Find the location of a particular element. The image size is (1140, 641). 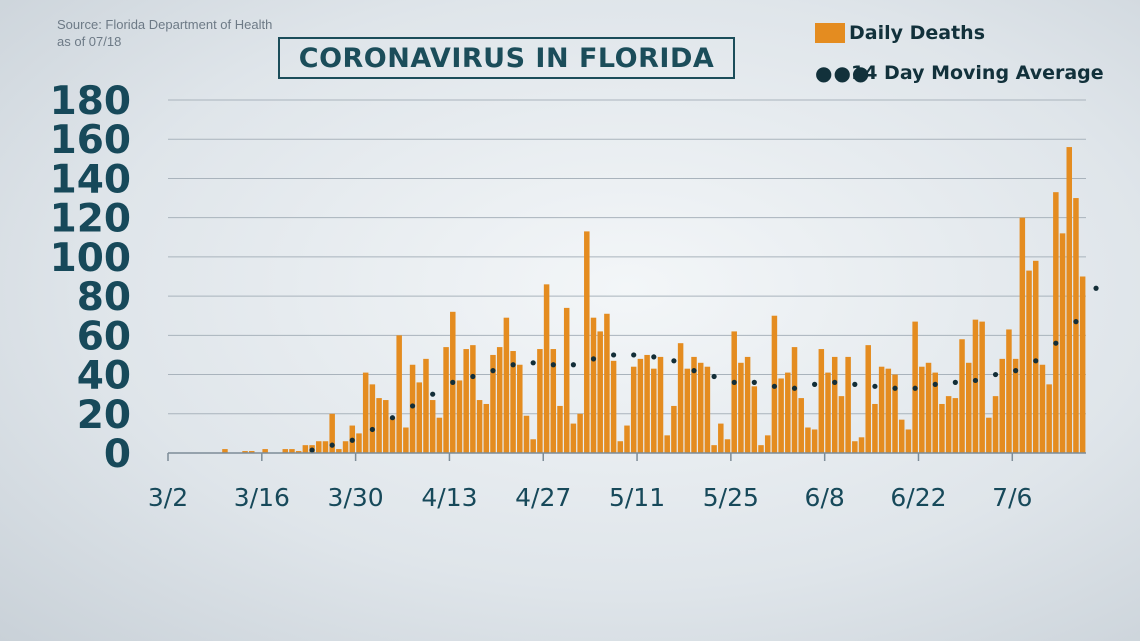

y-tick-label: 160 is located at coordinates (90, 140).